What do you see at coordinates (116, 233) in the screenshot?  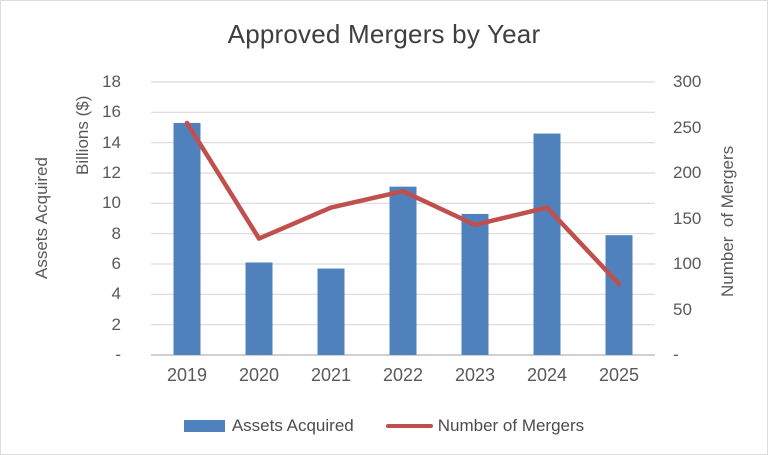 I see `y-tick-left: 8` at bounding box center [116, 233].